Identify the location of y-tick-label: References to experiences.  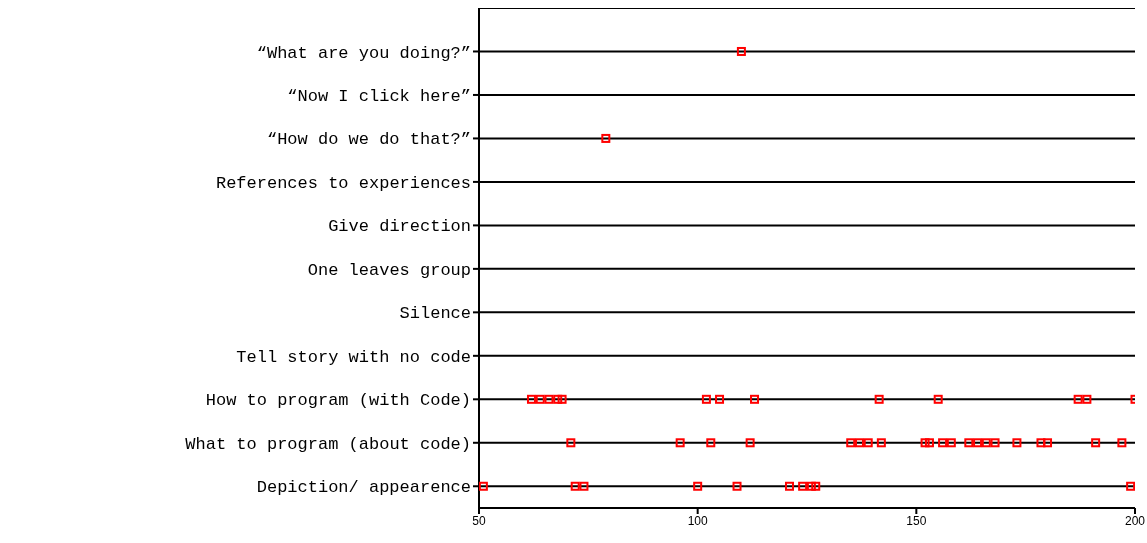
(343, 183).